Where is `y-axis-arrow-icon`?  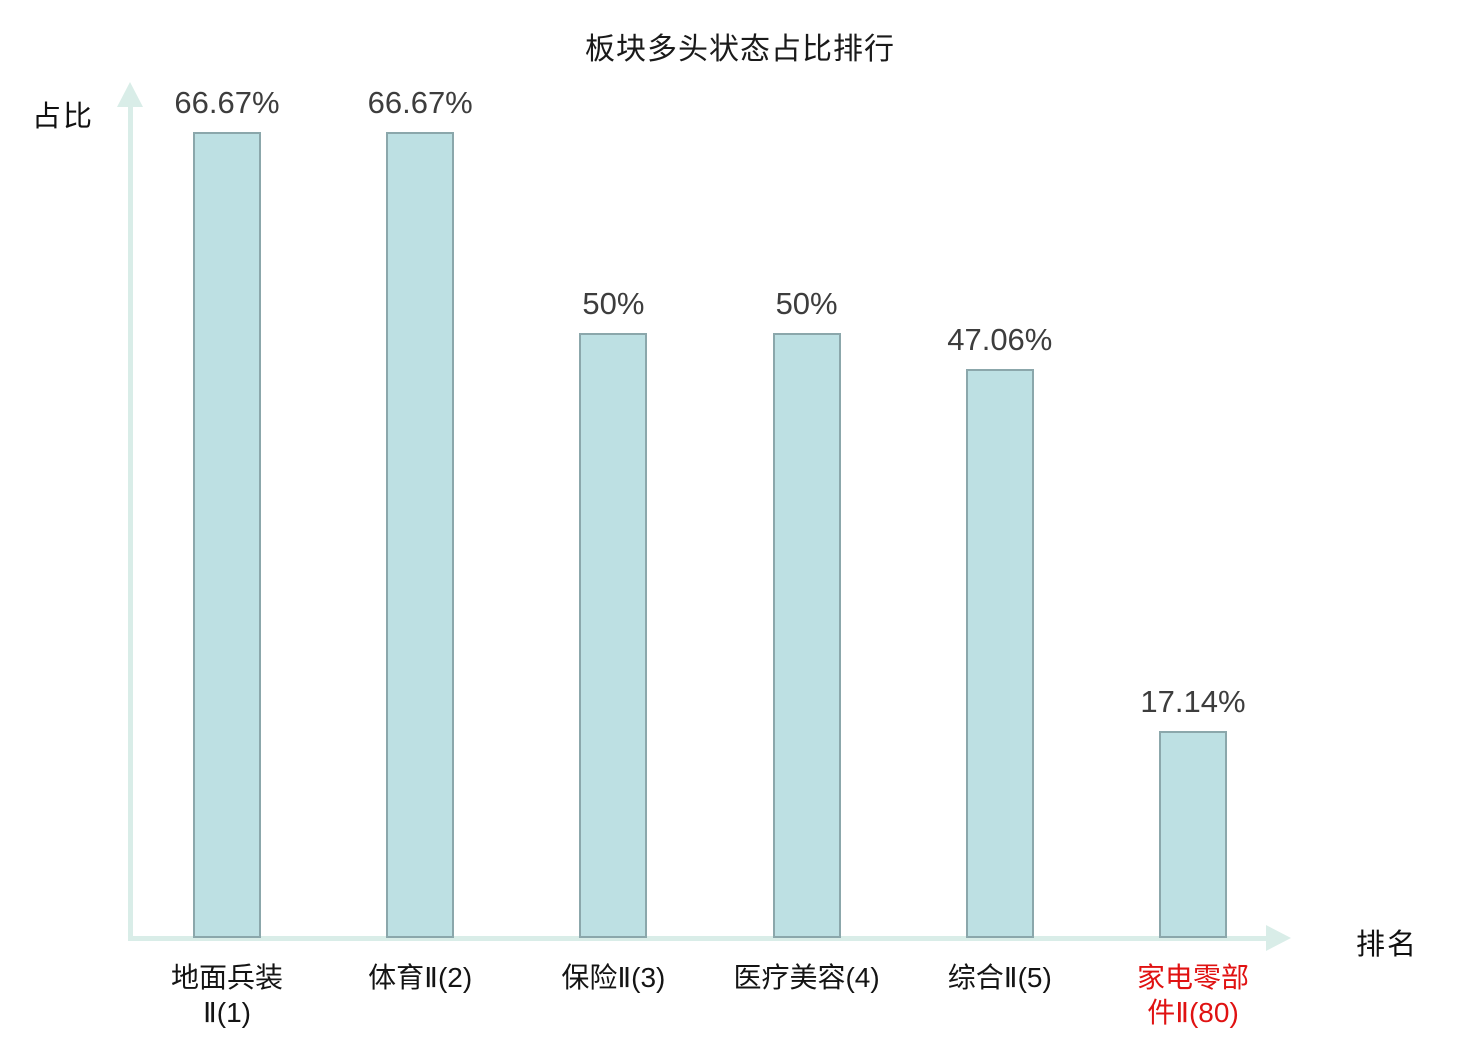
y-axis-arrow-icon is located at coordinates (130, 94).